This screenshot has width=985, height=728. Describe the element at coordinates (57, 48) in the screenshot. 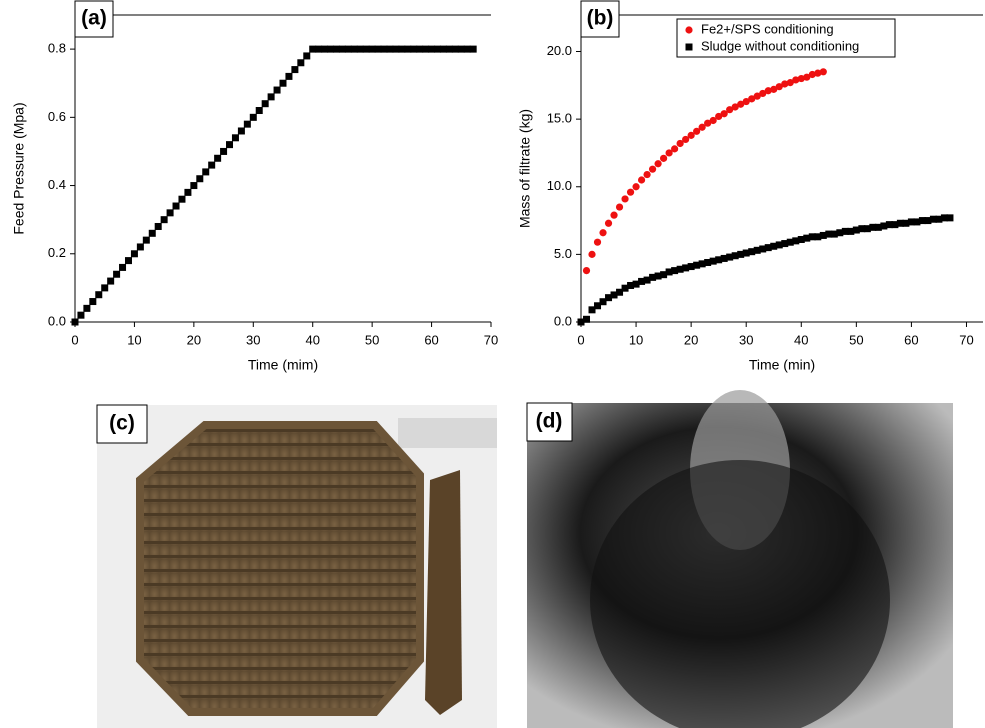

I see `y-tick-label: 0.8` at that location.